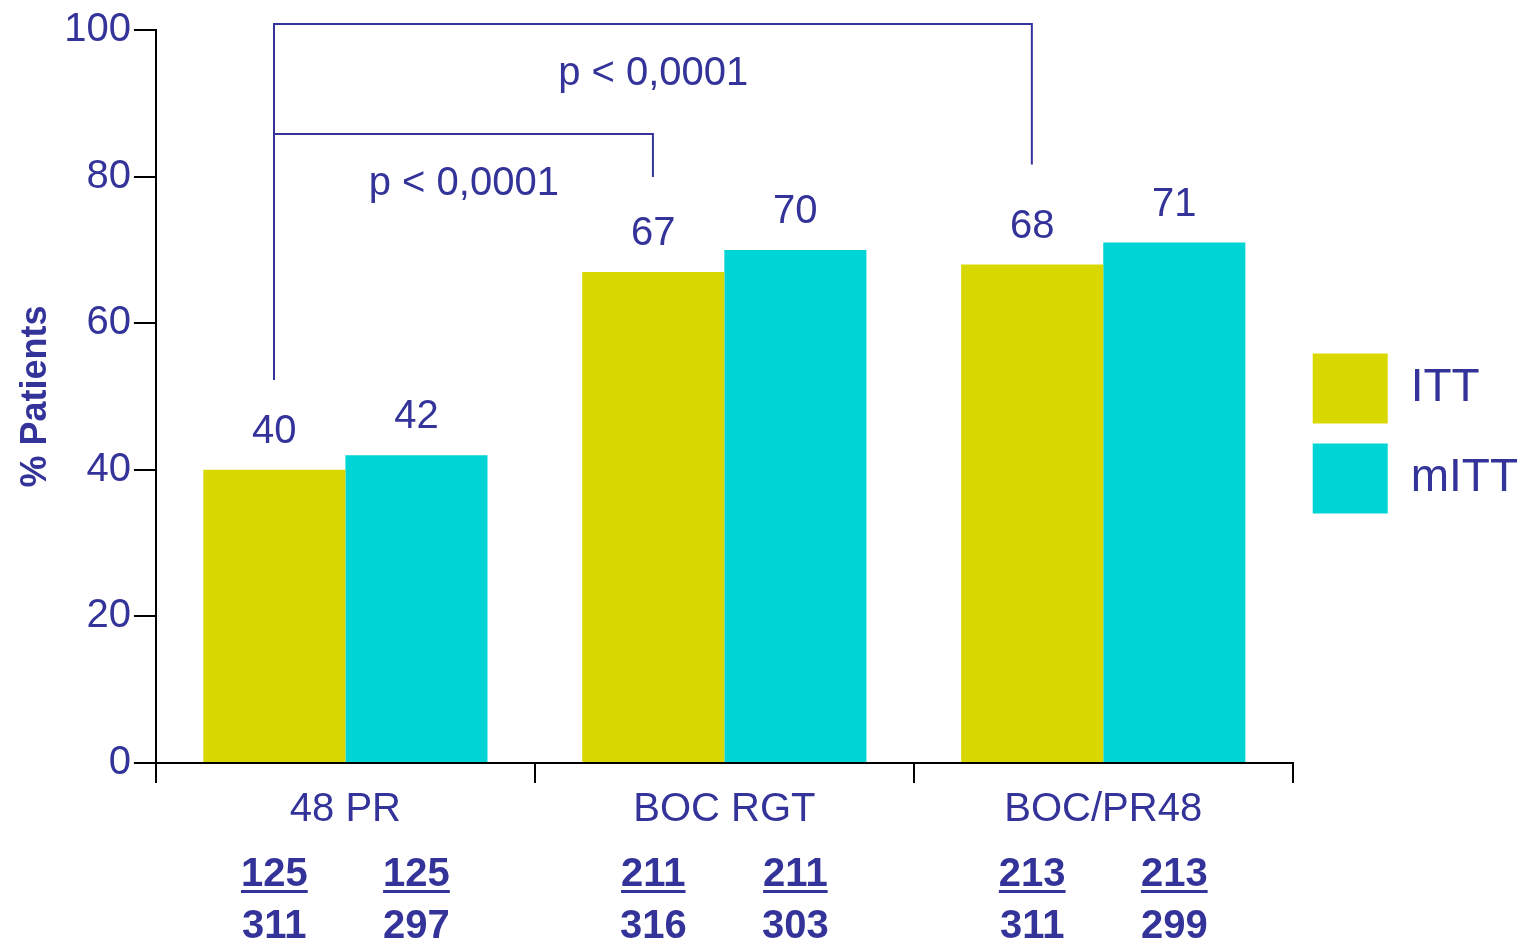 The height and width of the screenshot is (947, 1533). I want to click on y-tick-label: 100, so click(97, 27).